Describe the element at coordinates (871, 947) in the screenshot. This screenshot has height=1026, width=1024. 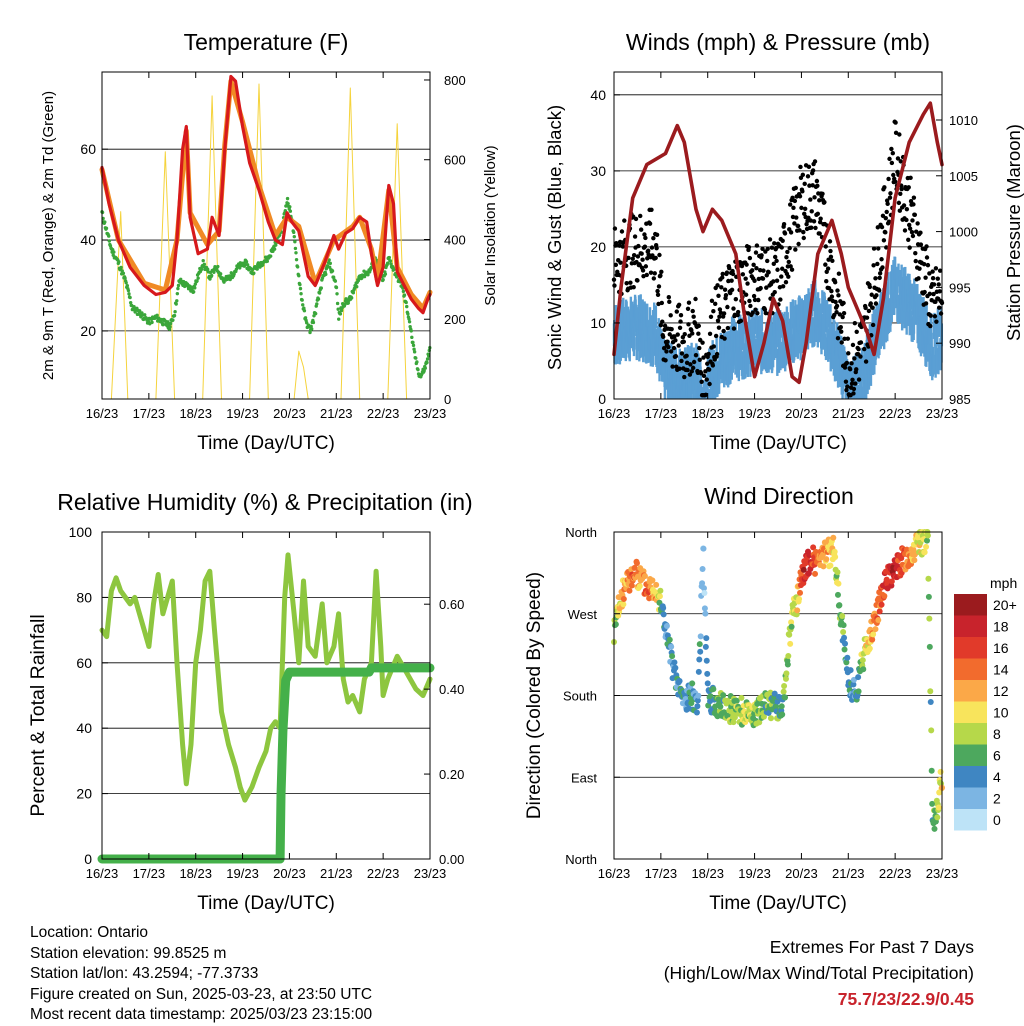
I see `extremes-title: Extremes For Past 7 Days` at that location.